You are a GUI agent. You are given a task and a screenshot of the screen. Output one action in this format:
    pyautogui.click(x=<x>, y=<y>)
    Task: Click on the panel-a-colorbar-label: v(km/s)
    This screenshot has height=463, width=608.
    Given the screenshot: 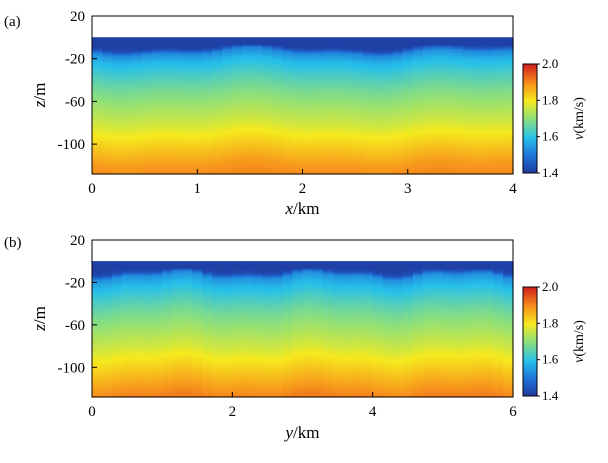 What is the action you would take?
    pyautogui.click(x=579, y=118)
    